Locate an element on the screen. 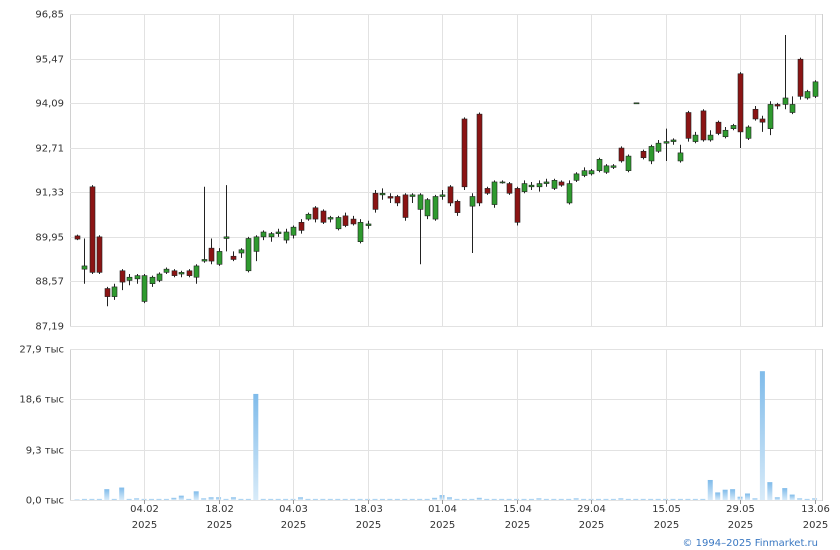 This screenshot has width=840, height=550. copyright: © 1994–2025 Finmarket.ru is located at coordinates (750, 543).